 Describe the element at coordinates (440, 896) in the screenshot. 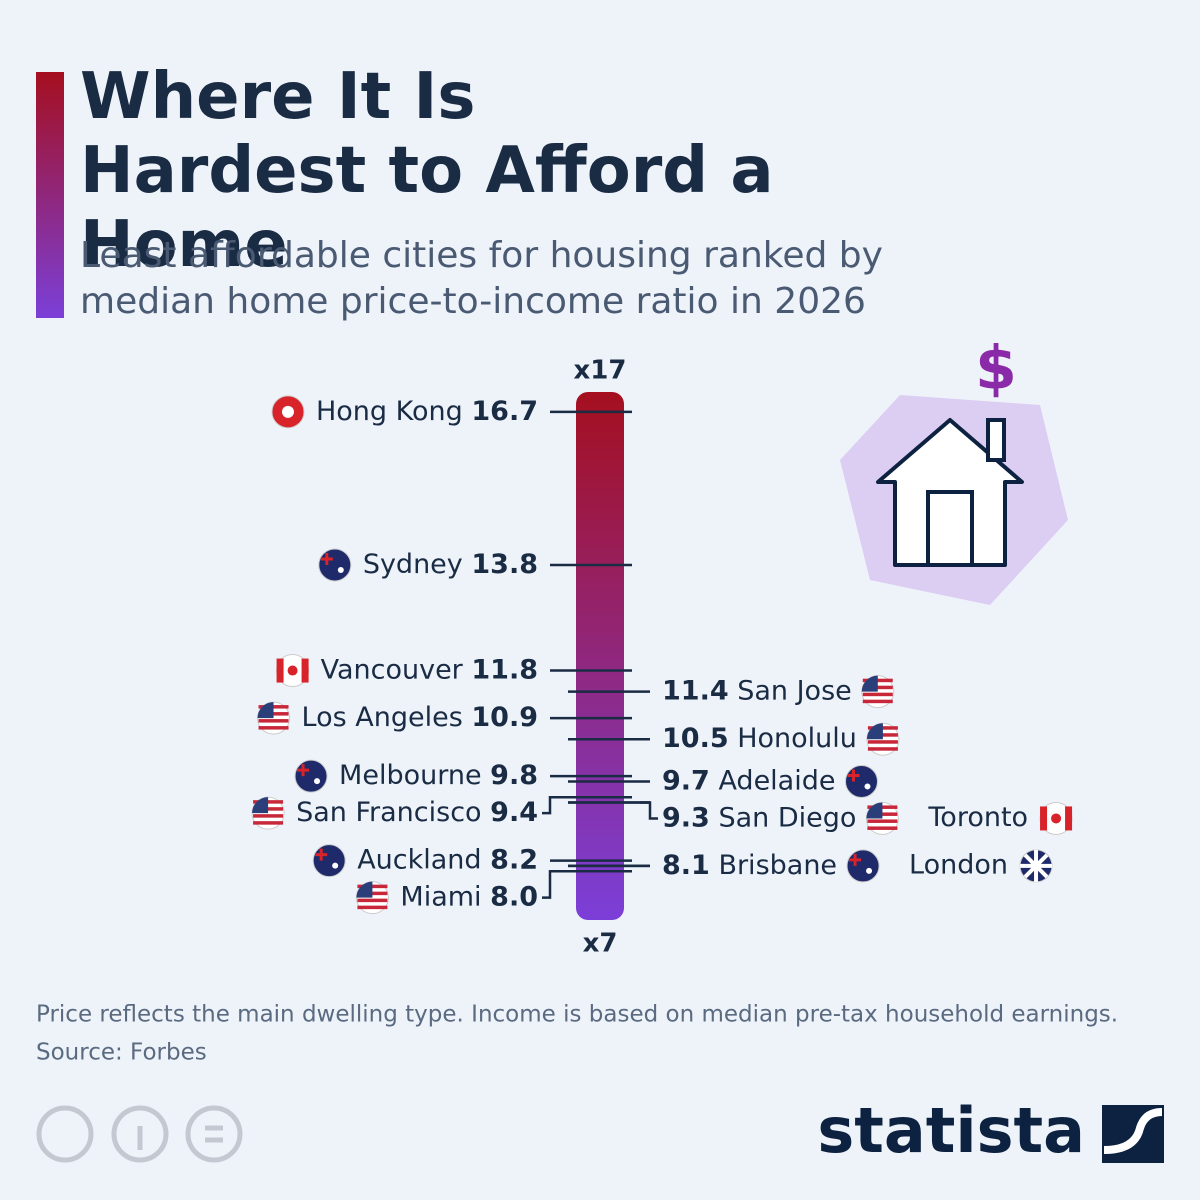

I see `city-name: Miami` at that location.